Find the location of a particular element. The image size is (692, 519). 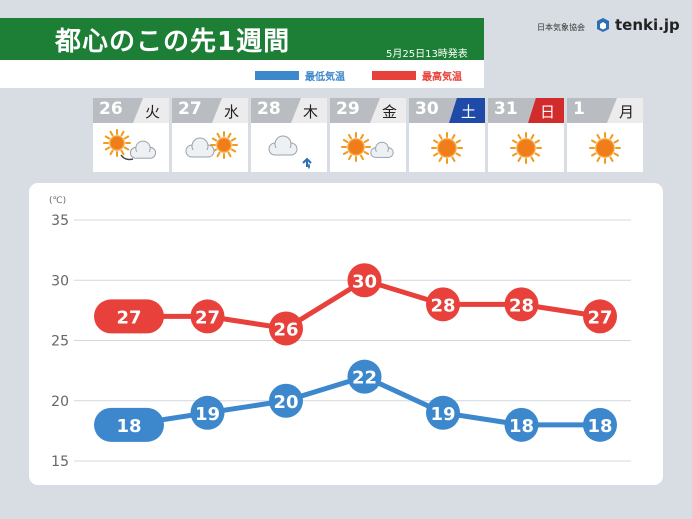

data-label-high: 26 is located at coordinates (285, 329).